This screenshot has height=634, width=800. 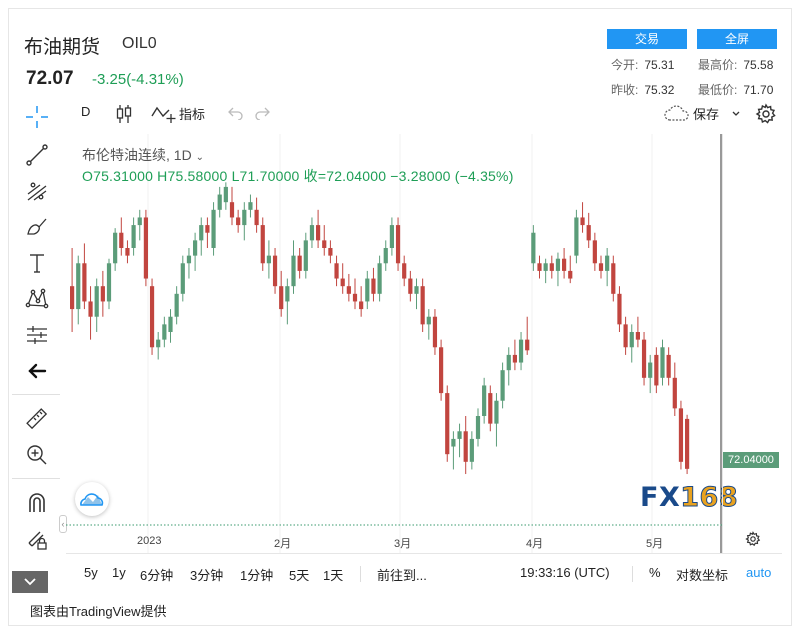 I want to click on log-scale-toggle: 对数坐标, so click(x=702, y=575).